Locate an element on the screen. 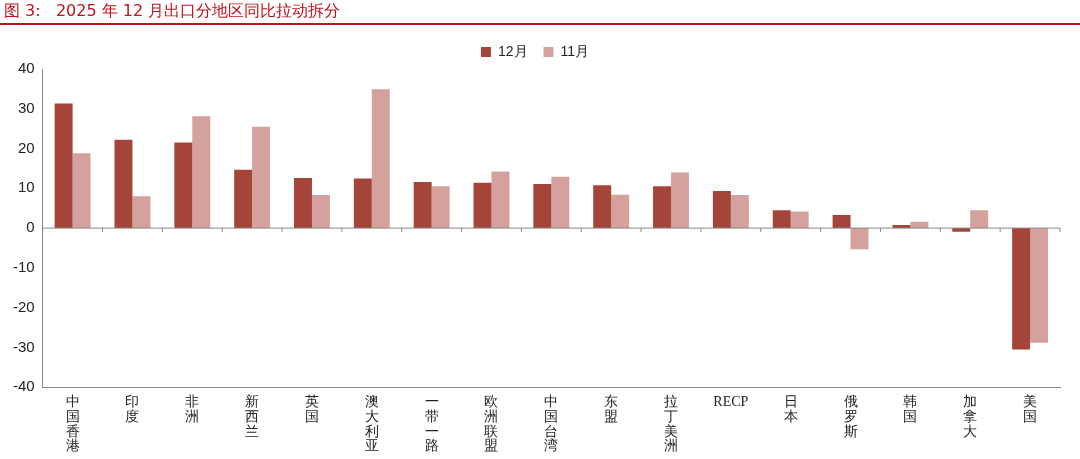 The height and width of the screenshot is (459, 1080). x-tick-label: 印度 is located at coordinates (132, 409).